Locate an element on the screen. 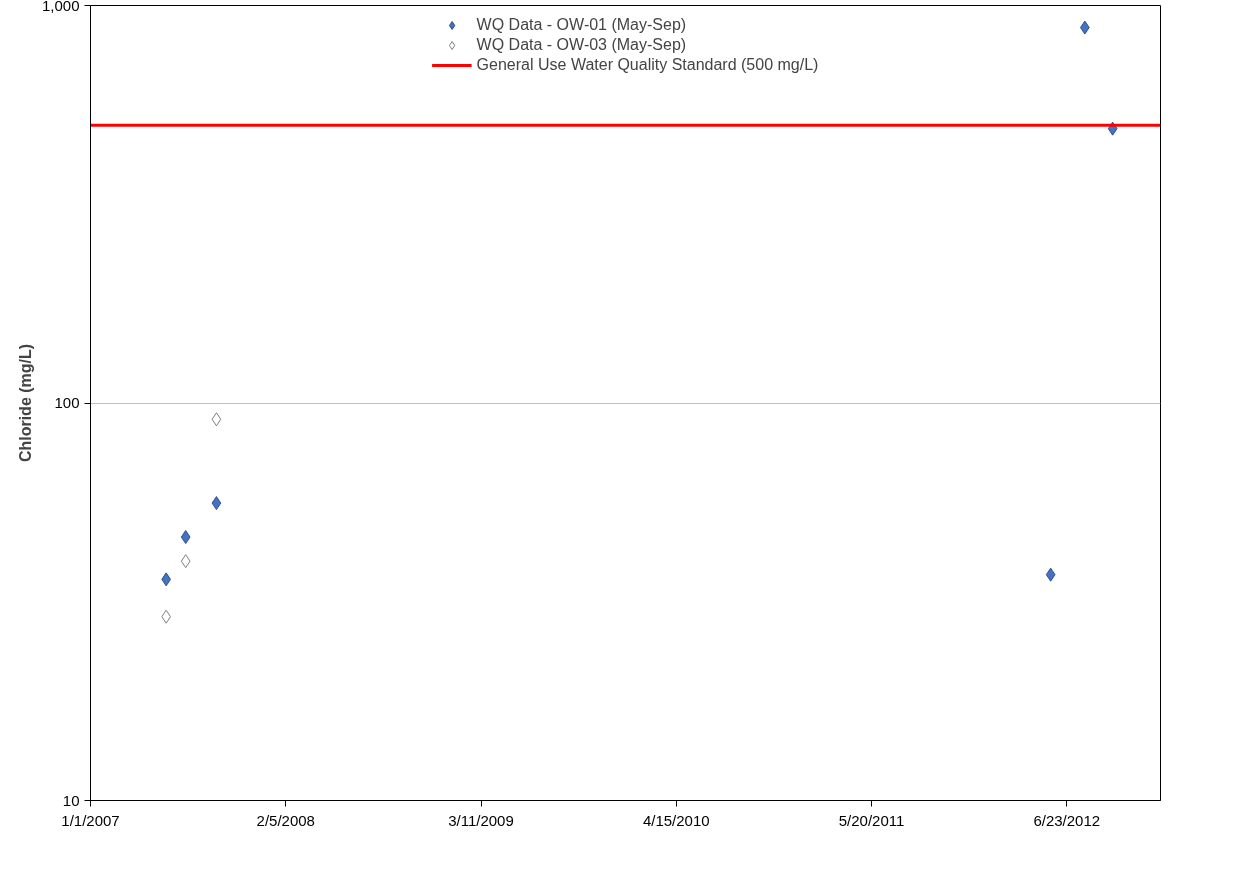 The height and width of the screenshot is (878, 1248). y-tick-label: 10 is located at coordinates (71, 800).